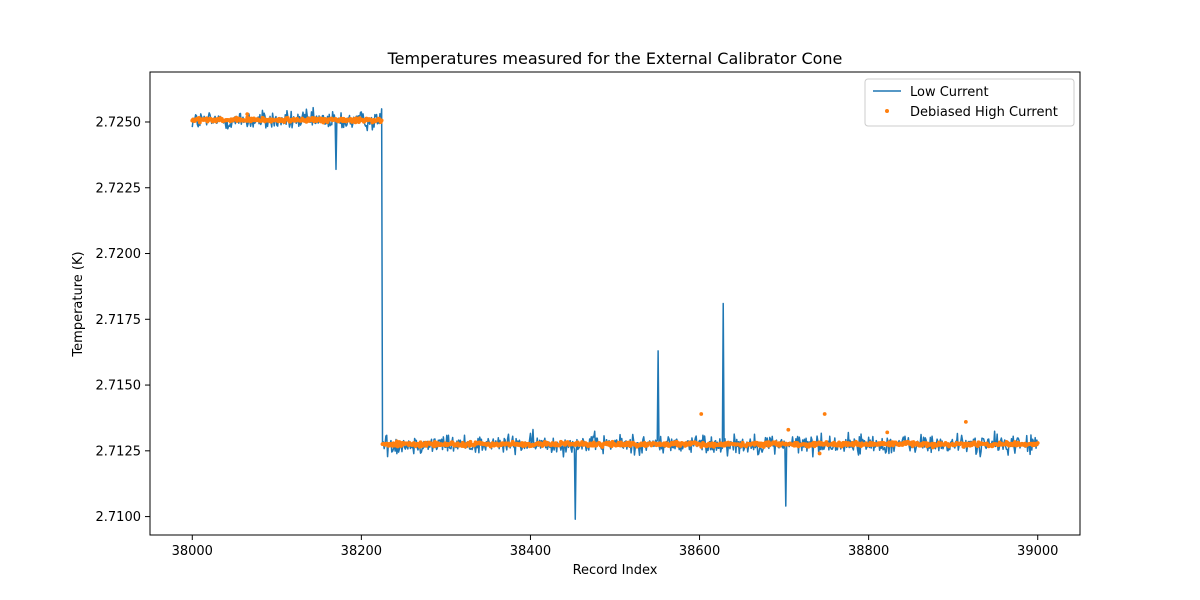  I want to click on y-tick-label: 2.7200, so click(119, 254).